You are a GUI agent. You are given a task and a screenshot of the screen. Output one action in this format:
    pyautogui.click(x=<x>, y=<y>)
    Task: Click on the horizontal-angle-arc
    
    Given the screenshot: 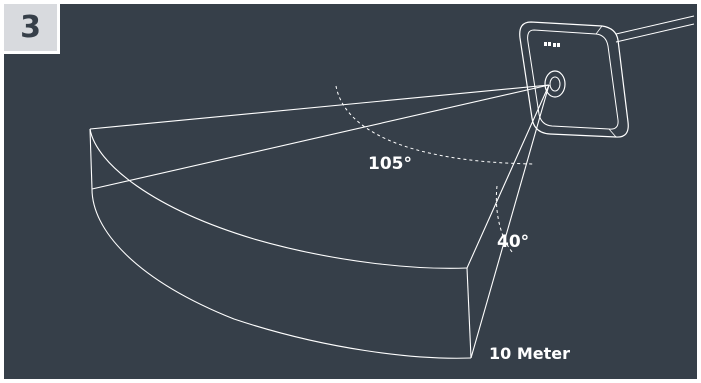 What is the action you would take?
    pyautogui.click(x=435, y=125)
    